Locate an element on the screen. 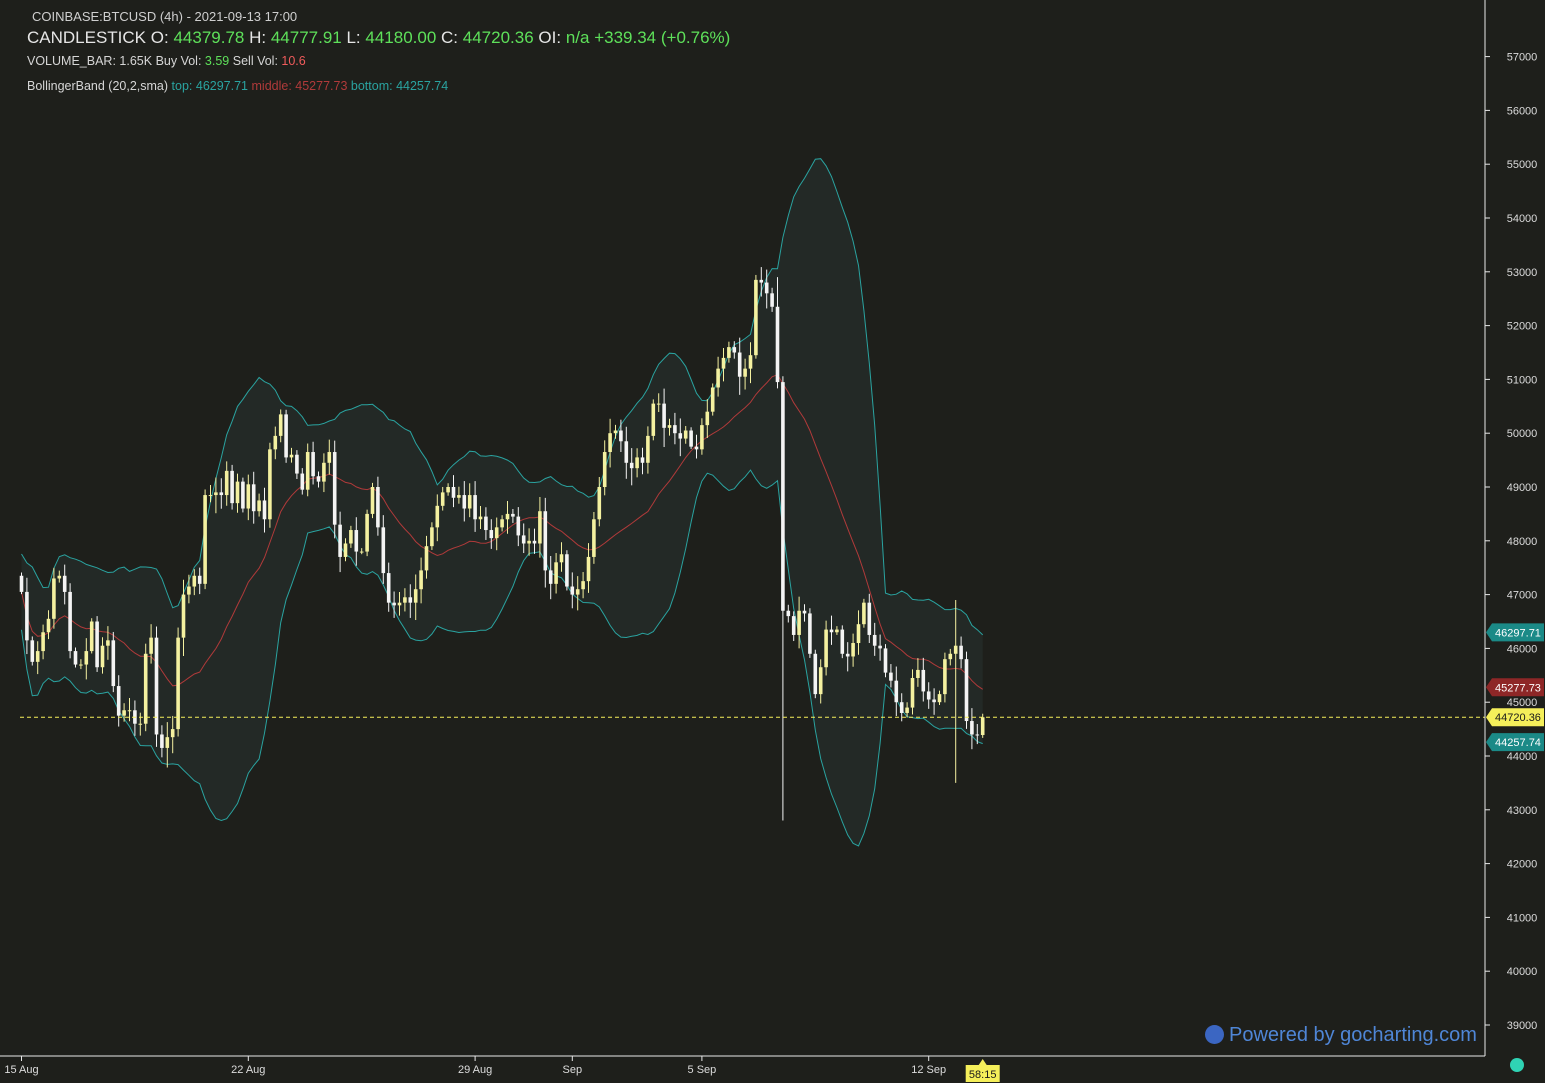  buy-vol-label: Buy Vol: is located at coordinates (178, 61).